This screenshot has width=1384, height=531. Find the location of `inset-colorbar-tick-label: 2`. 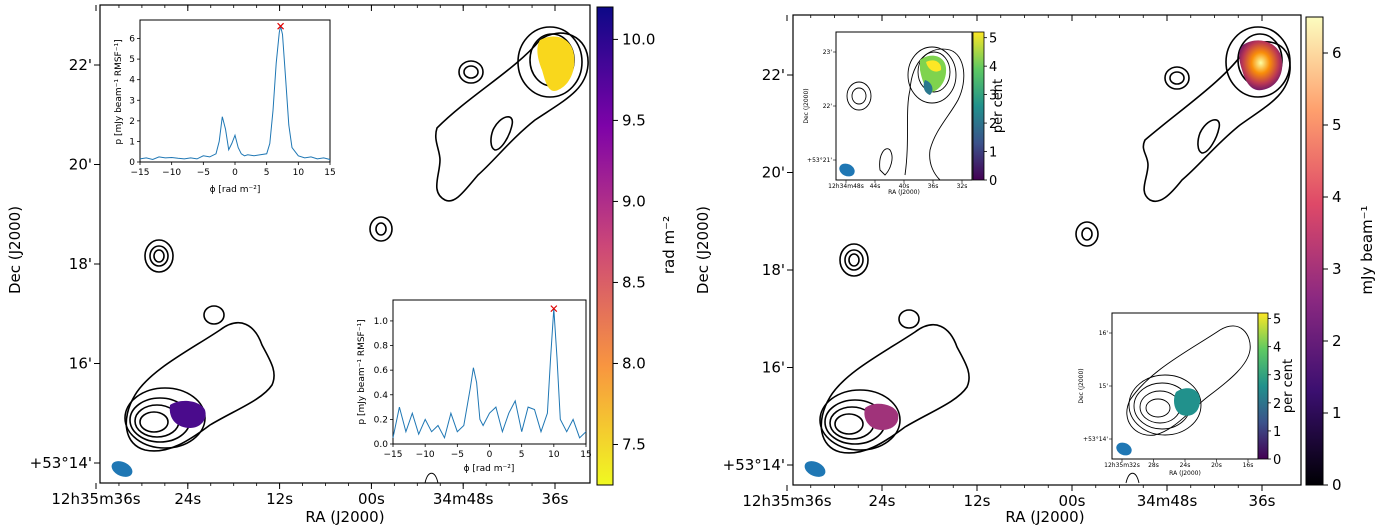

inset-colorbar-tick-label: 2 is located at coordinates (993, 124).